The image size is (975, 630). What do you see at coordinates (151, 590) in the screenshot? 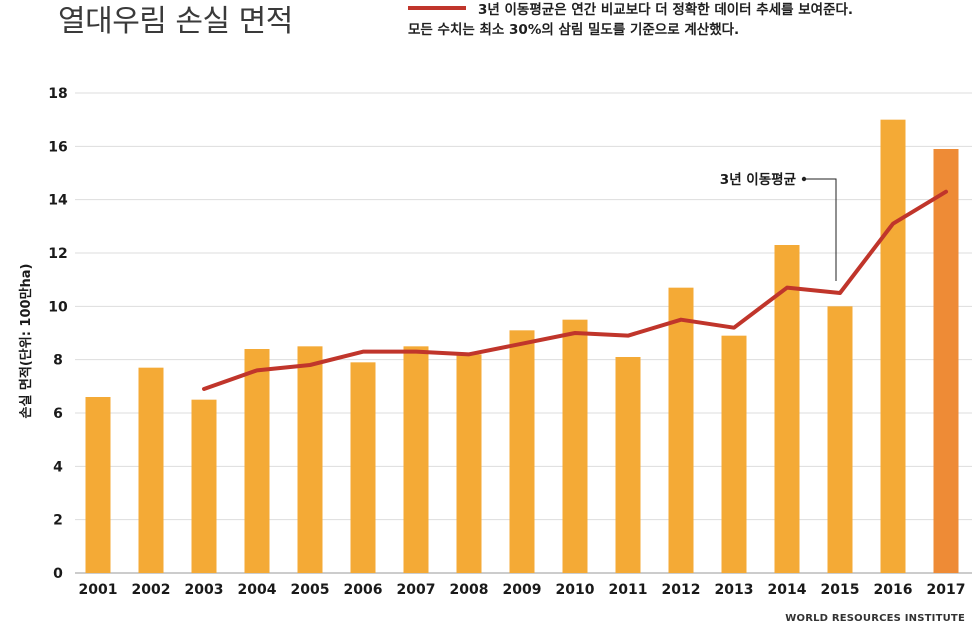
I see `x-tick-label: 2002` at bounding box center [151, 590].